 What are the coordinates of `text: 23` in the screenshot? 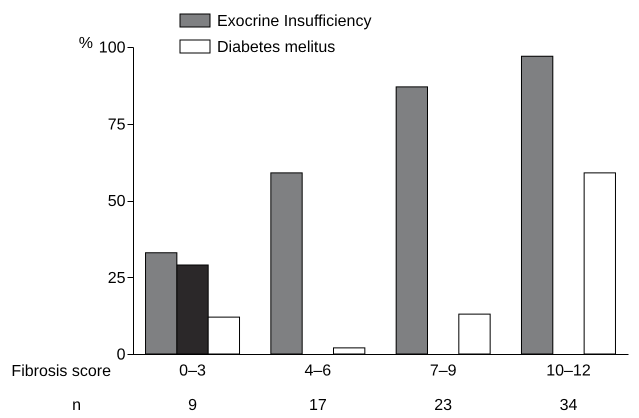 It's located at (443, 405).